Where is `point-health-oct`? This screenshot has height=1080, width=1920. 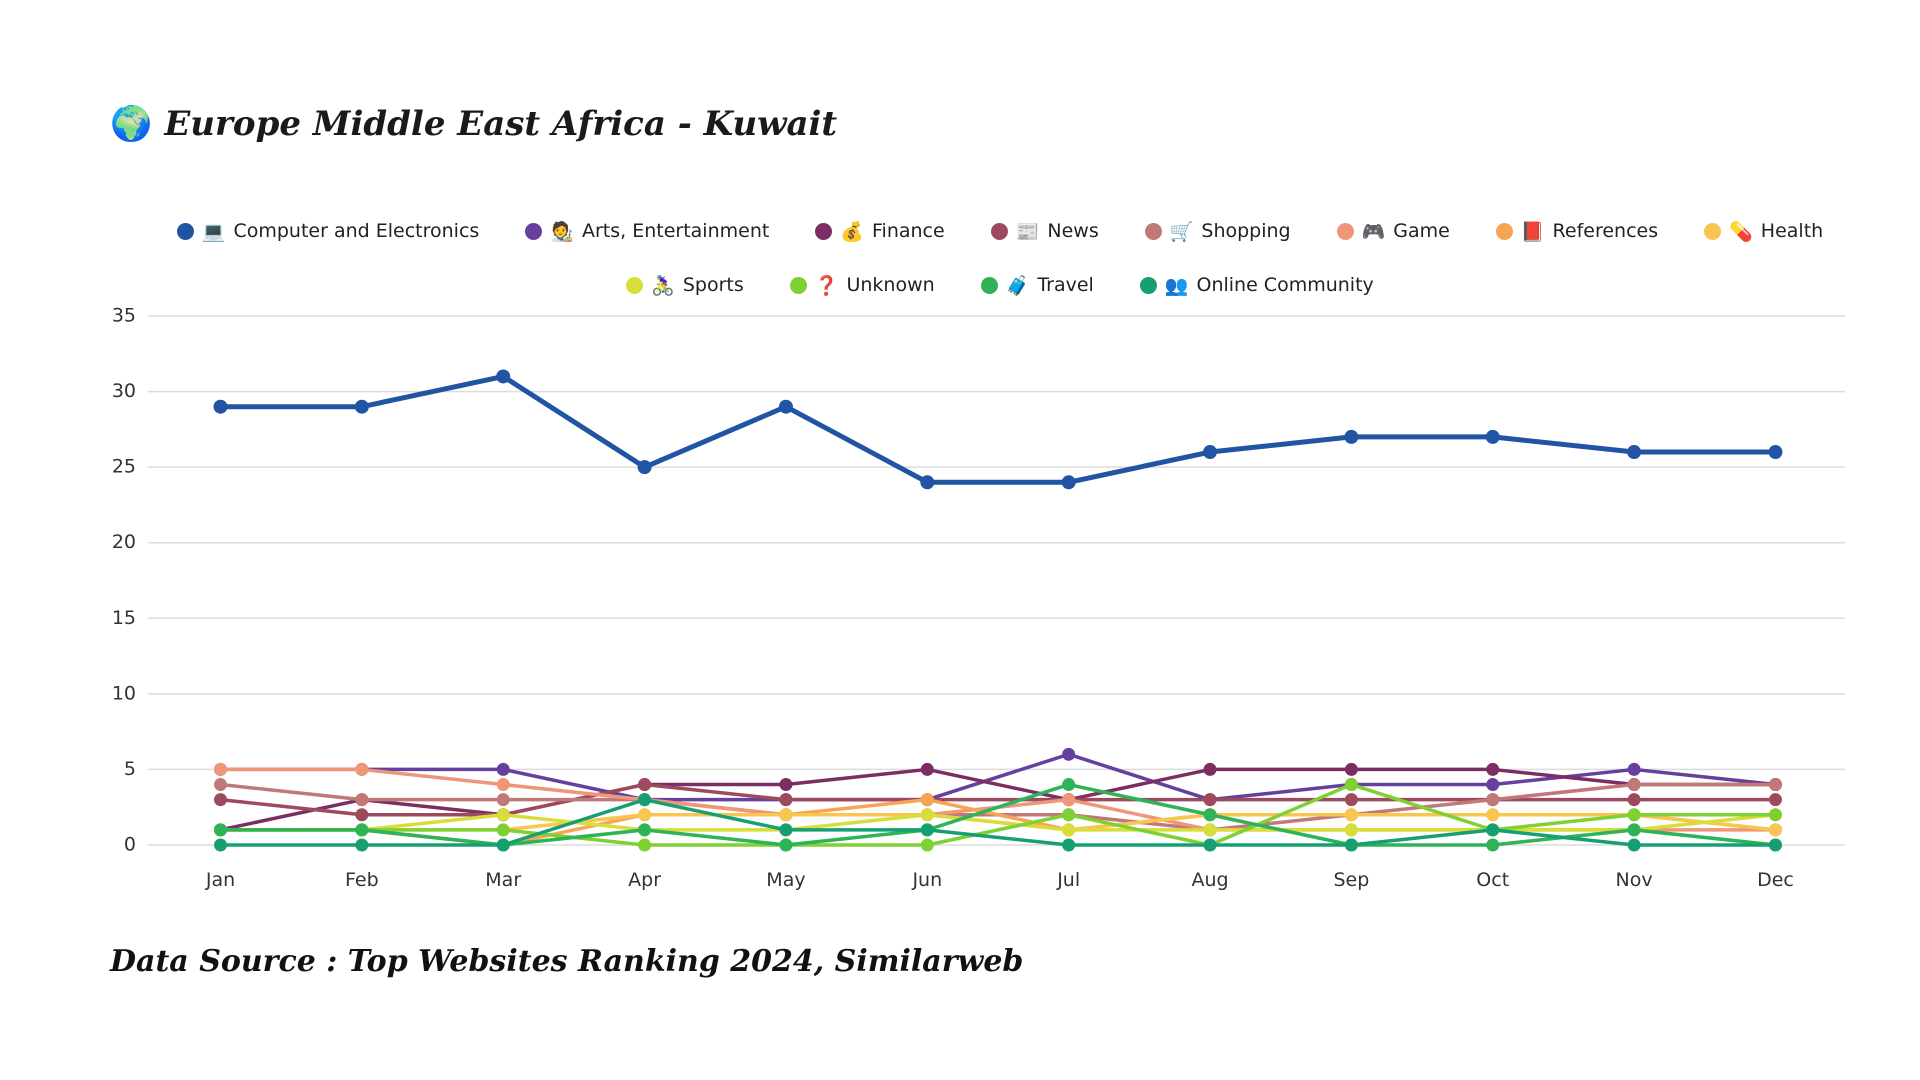
point-health-oct is located at coordinates (1493, 815).